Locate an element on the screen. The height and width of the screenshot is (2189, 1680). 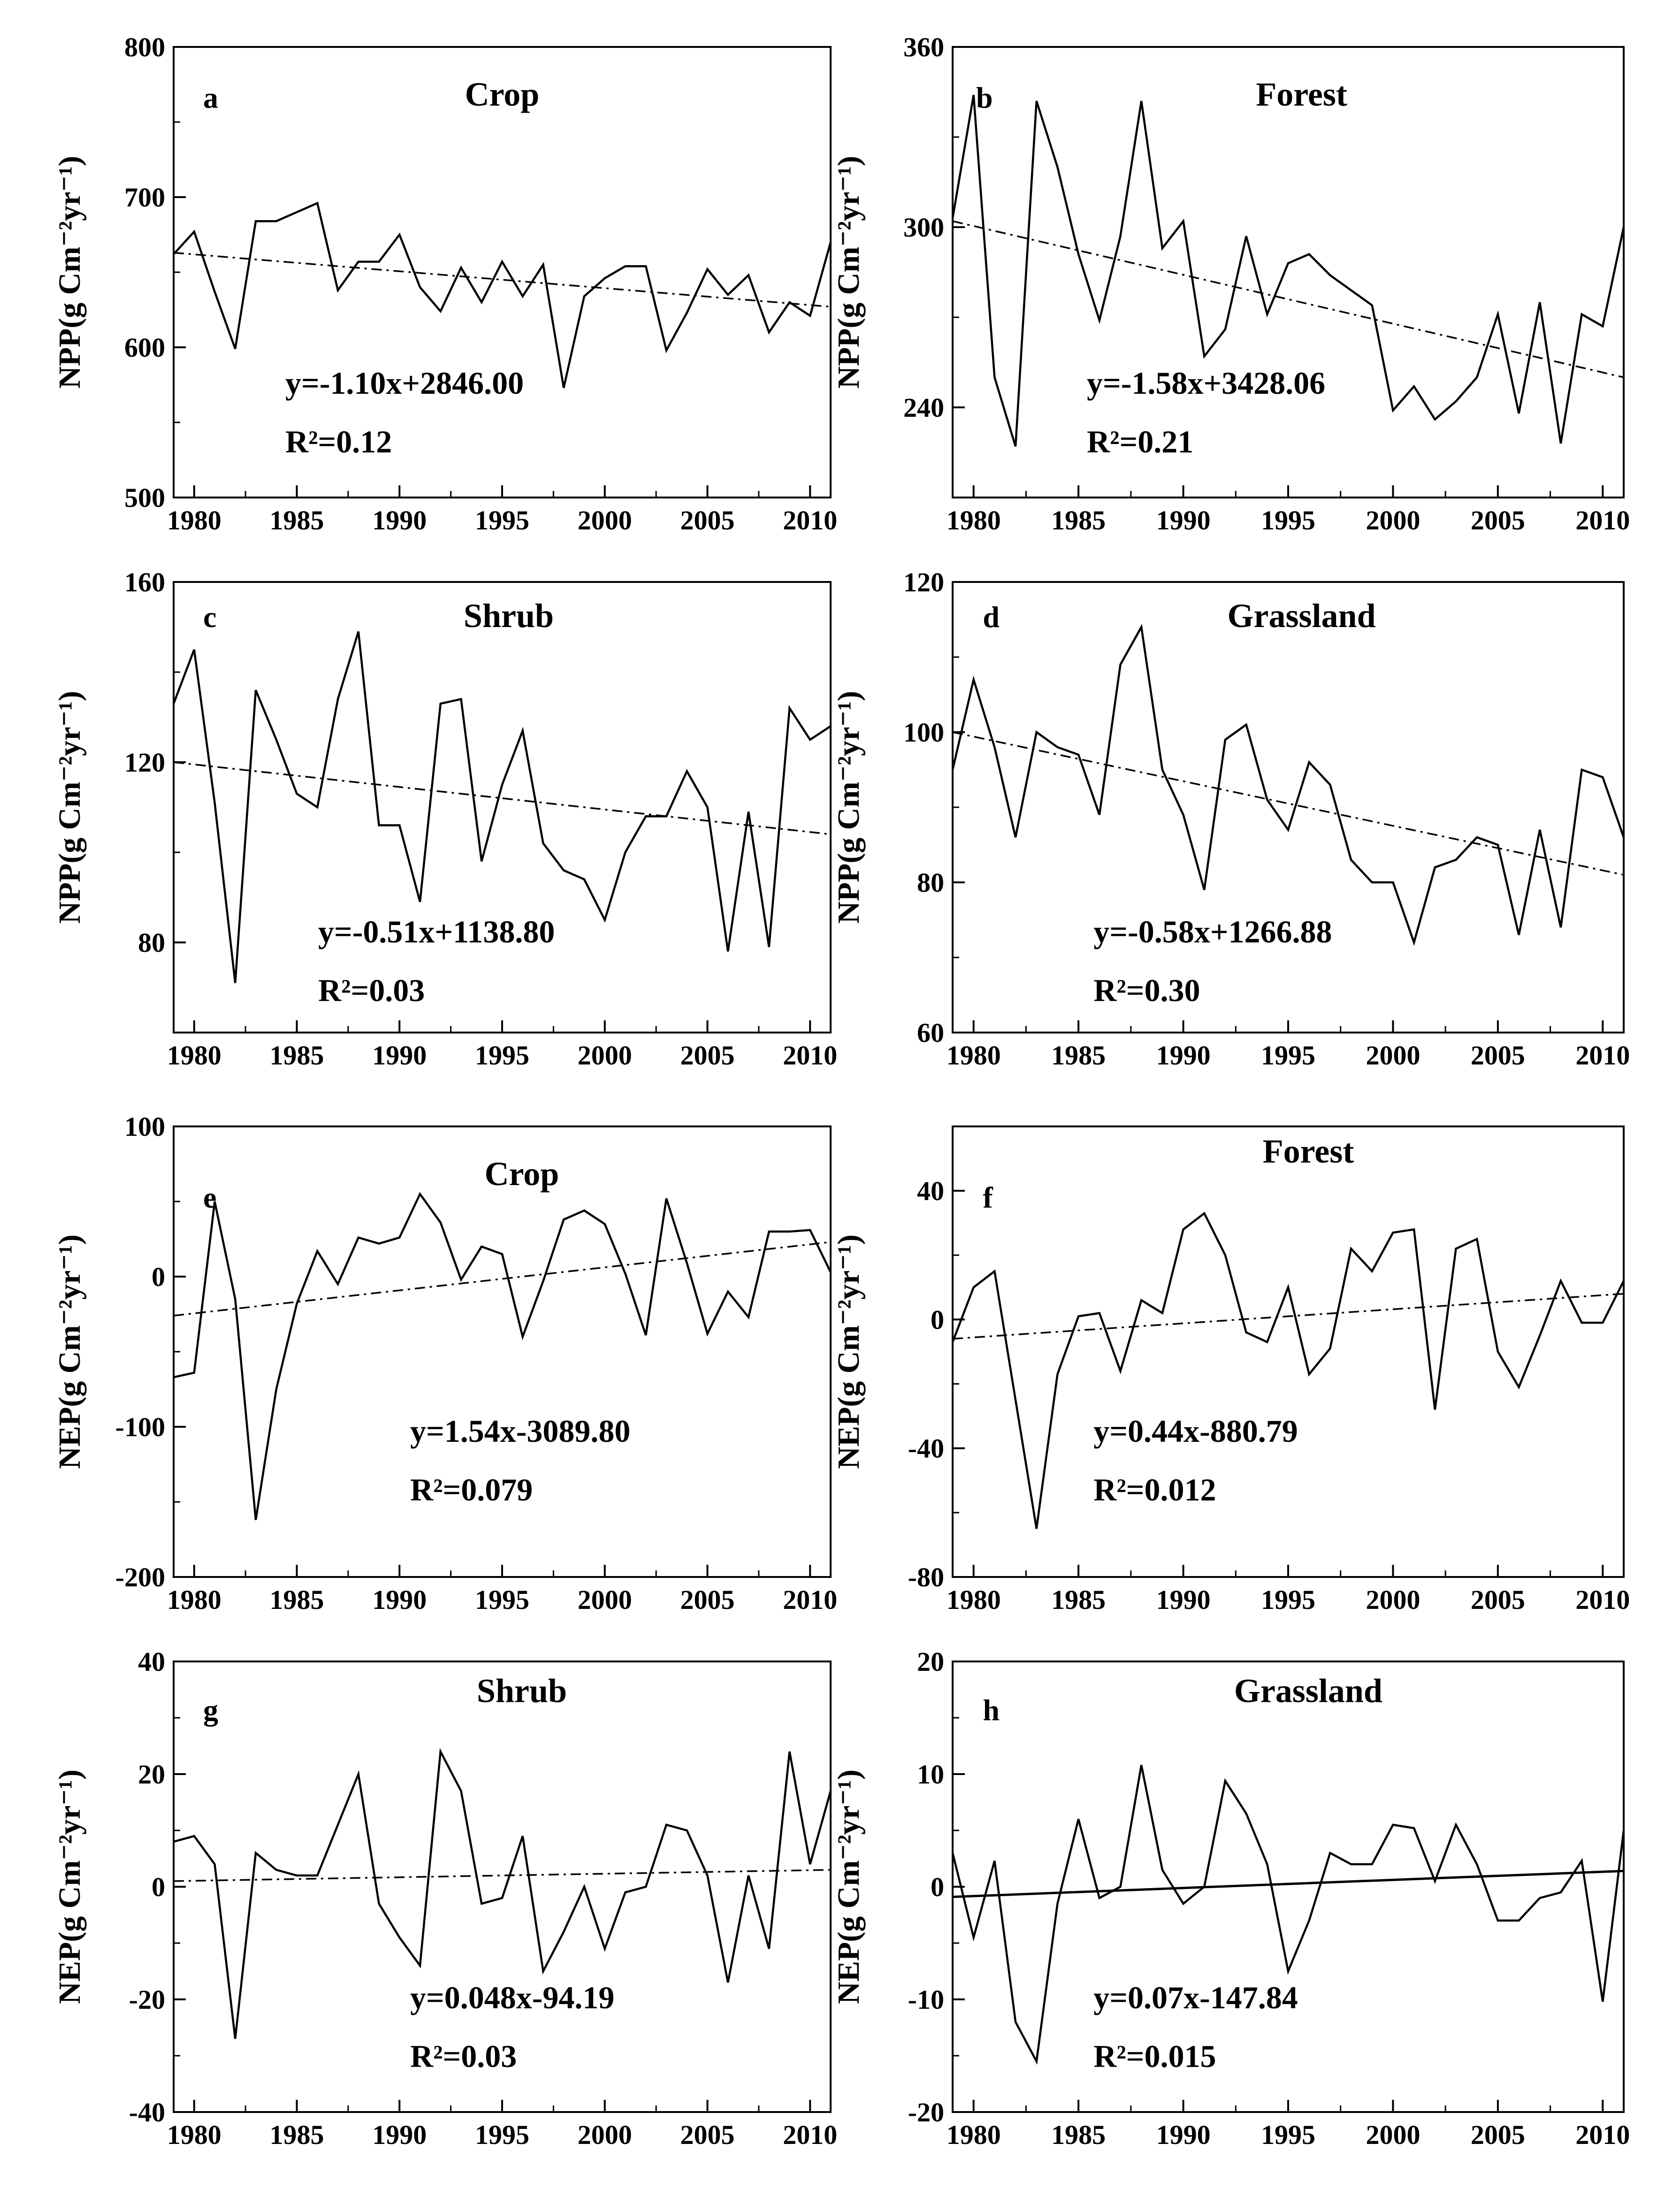
regression-equation: y=-1.58x+3428.06 is located at coordinates (1206, 383).